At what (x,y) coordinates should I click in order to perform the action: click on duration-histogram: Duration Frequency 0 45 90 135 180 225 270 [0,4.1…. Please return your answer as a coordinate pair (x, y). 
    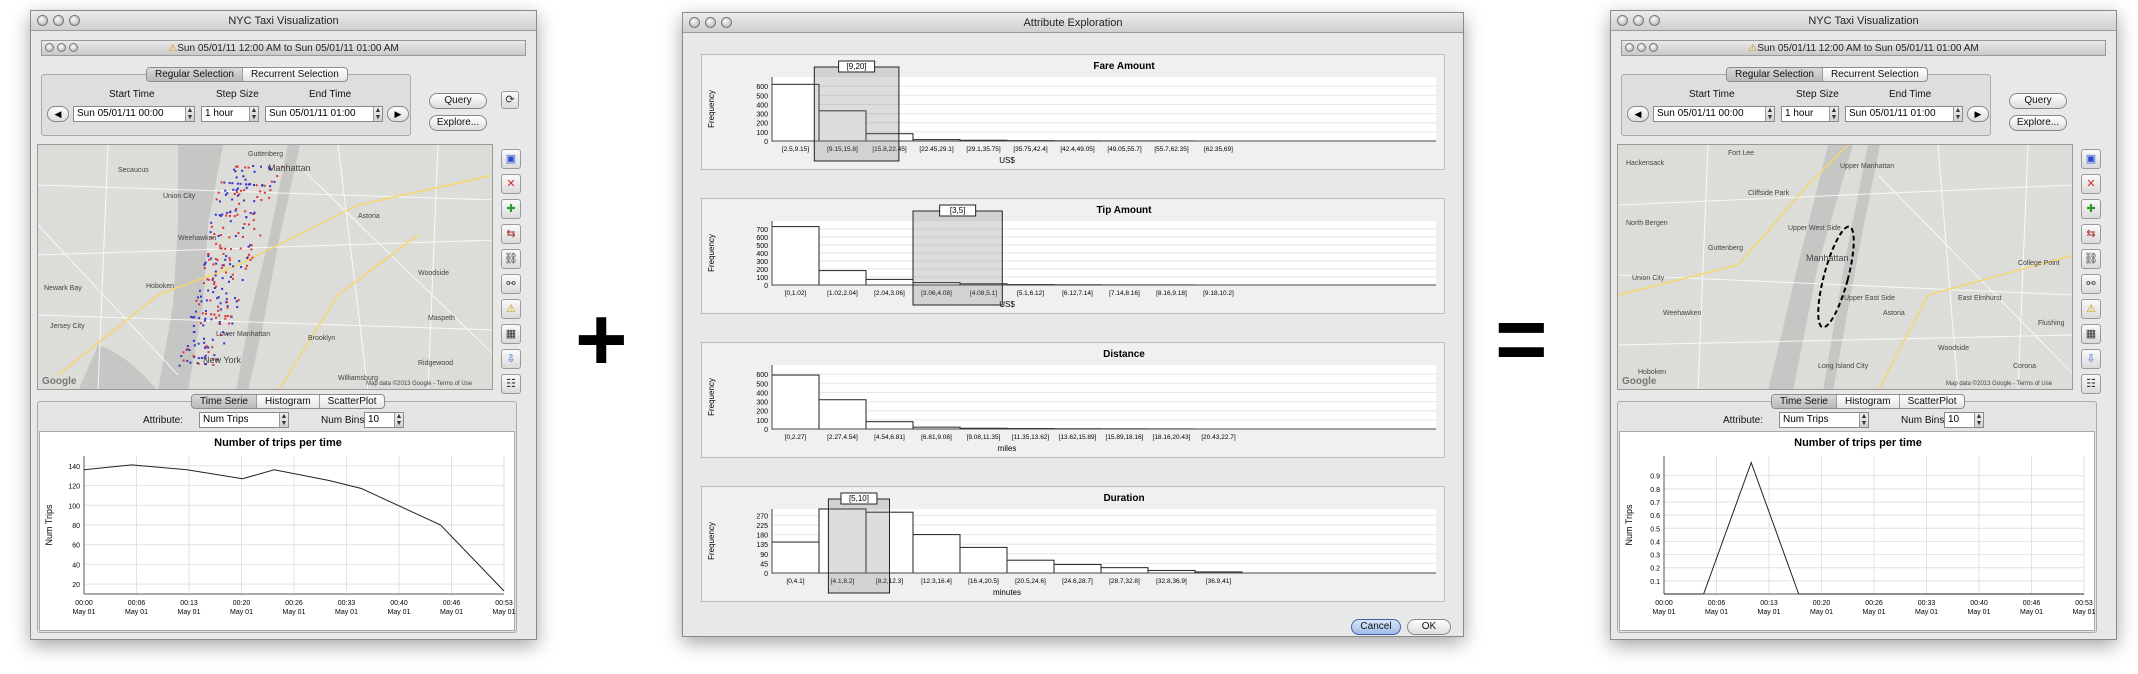
    Looking at the image, I should click on (1073, 544).